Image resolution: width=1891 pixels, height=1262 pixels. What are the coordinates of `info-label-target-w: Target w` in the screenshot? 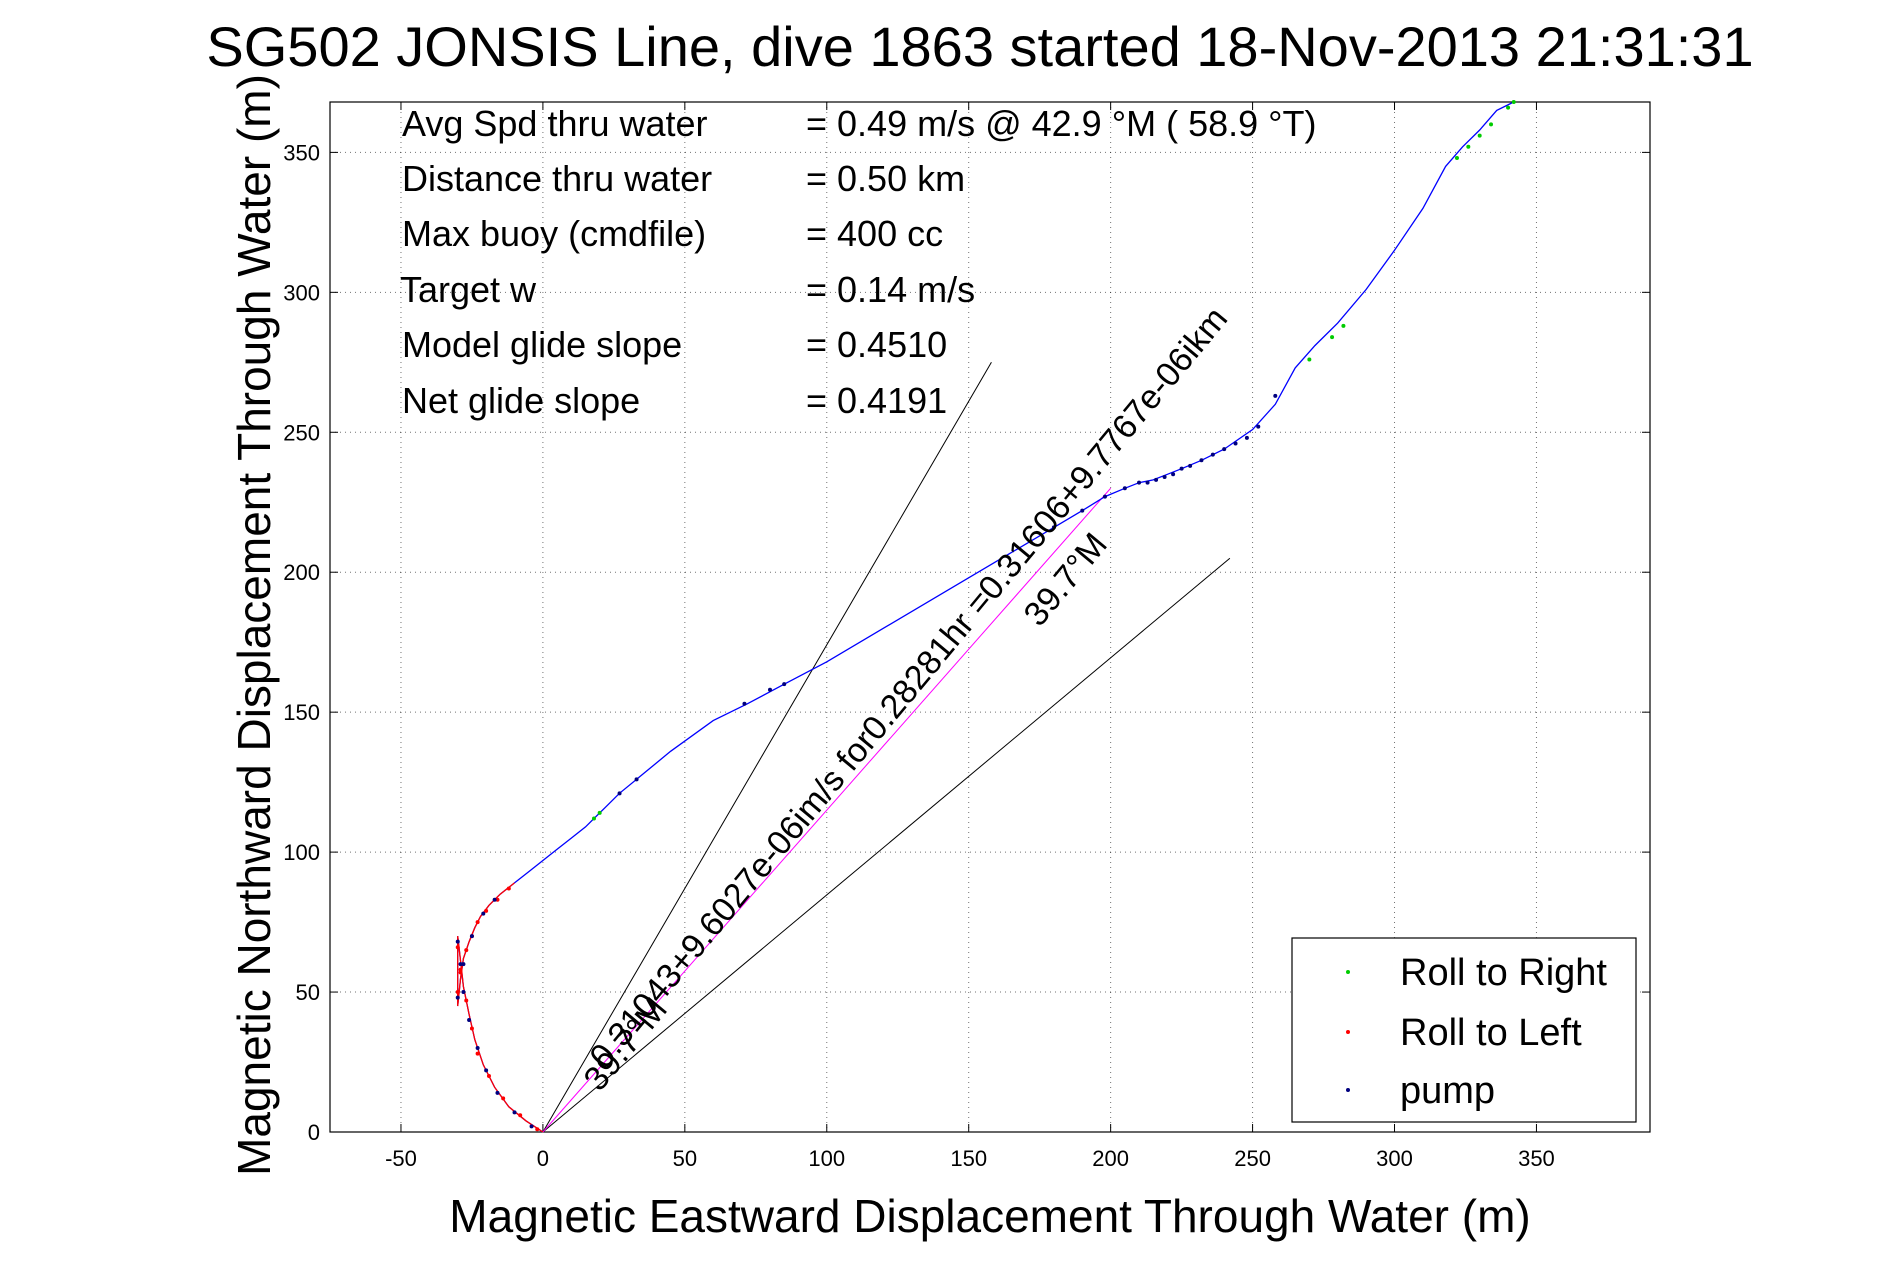 It's located at (468, 289).